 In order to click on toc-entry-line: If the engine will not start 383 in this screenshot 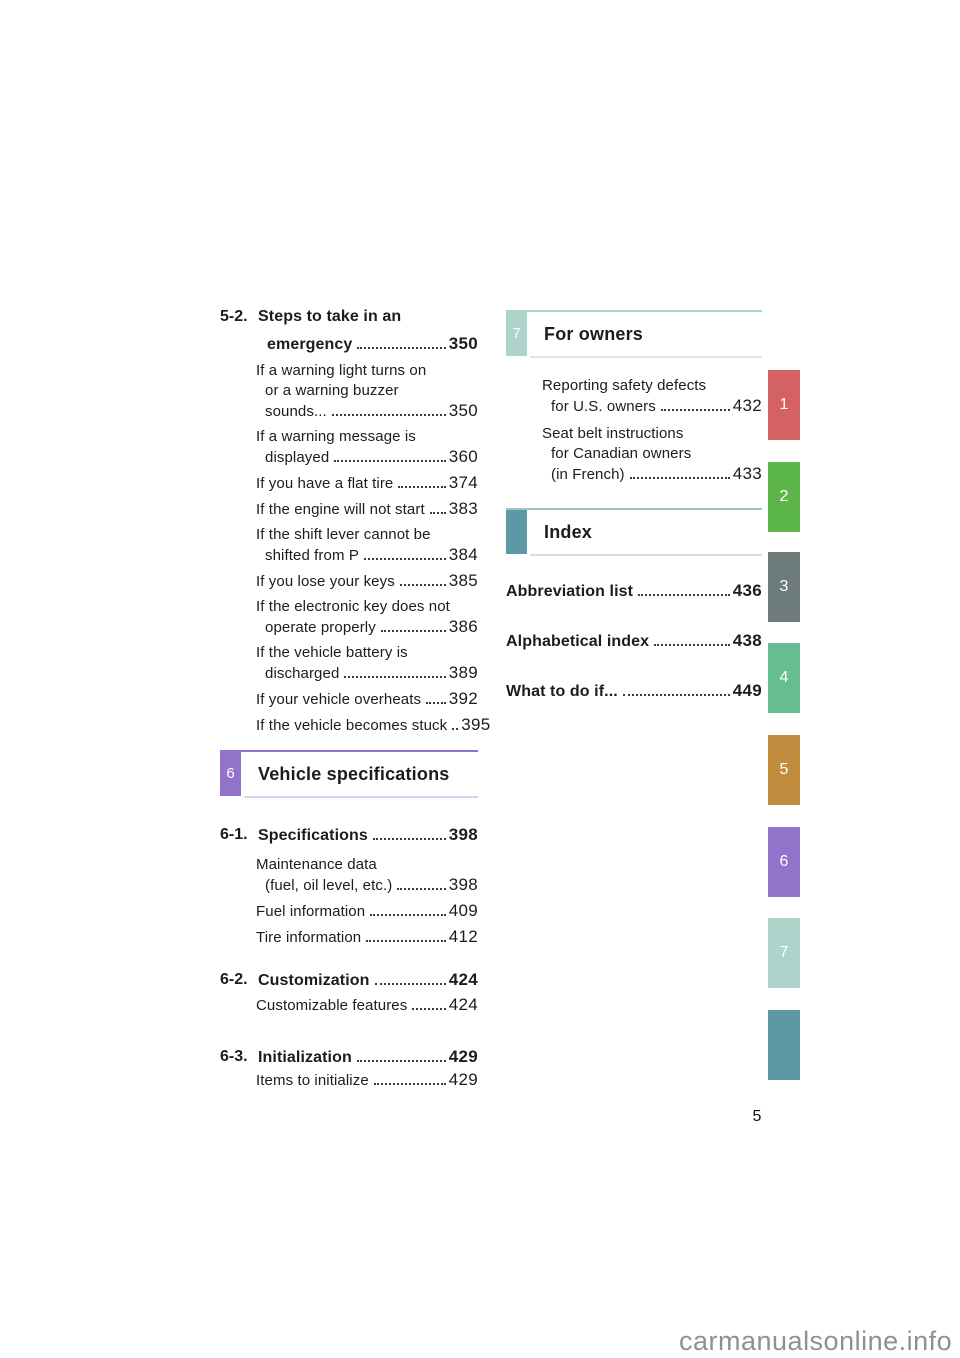, I will do `click(349, 509)`.